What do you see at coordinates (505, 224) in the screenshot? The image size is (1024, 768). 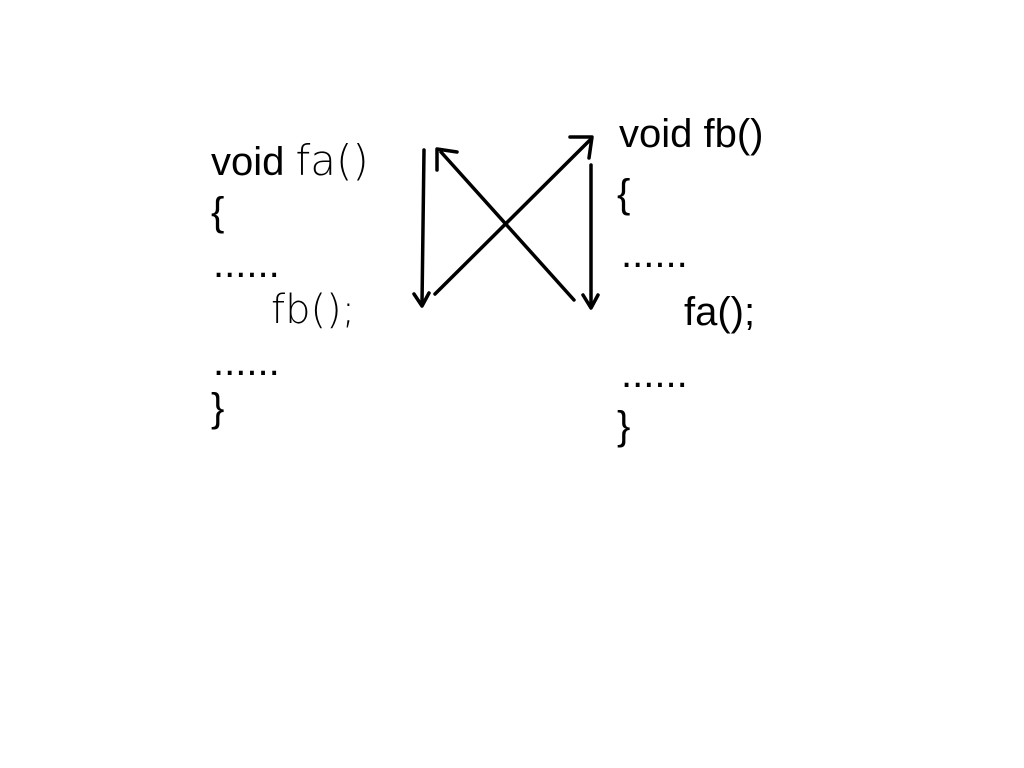 I see `arrow-fa-call-to-fa-signature` at bounding box center [505, 224].